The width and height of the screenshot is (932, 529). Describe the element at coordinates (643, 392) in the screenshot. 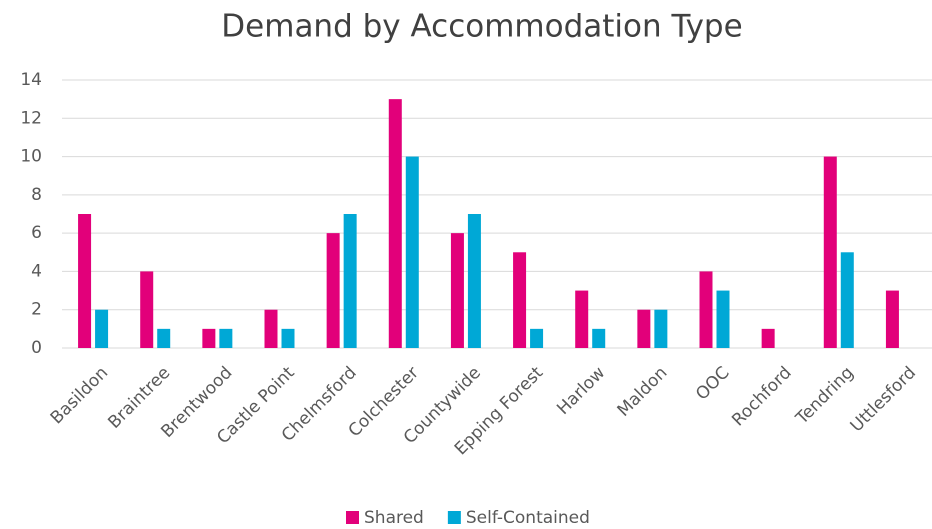

I see `x-tick-label: Maldon` at that location.